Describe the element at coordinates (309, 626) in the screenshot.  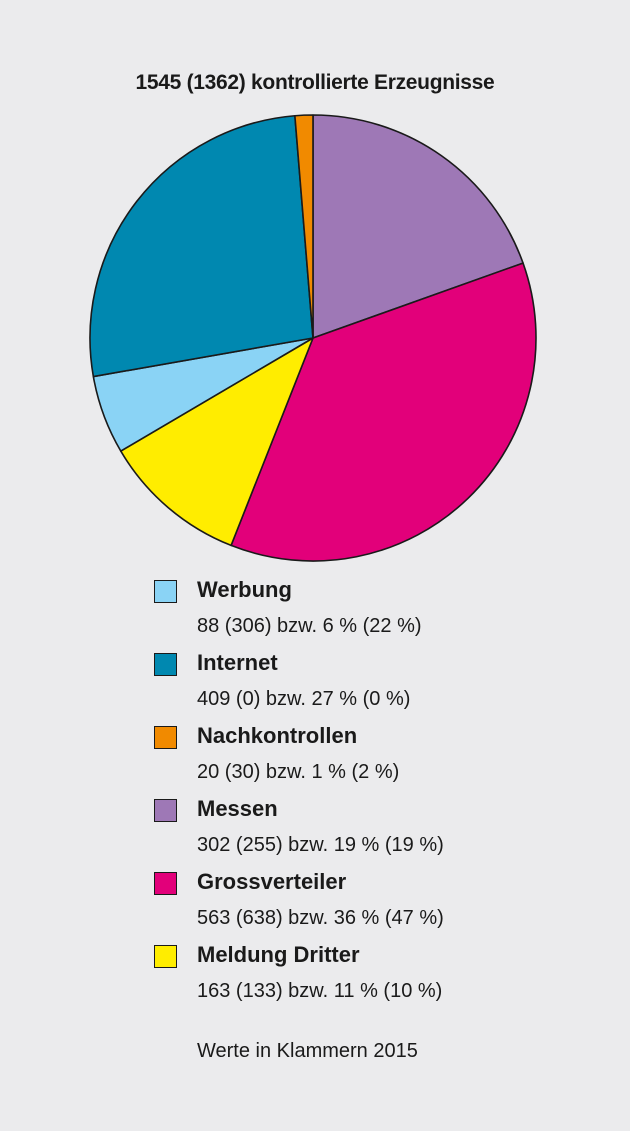
I see `legend-value: 88 (306) bzw. 6 % (22 %)` at that location.